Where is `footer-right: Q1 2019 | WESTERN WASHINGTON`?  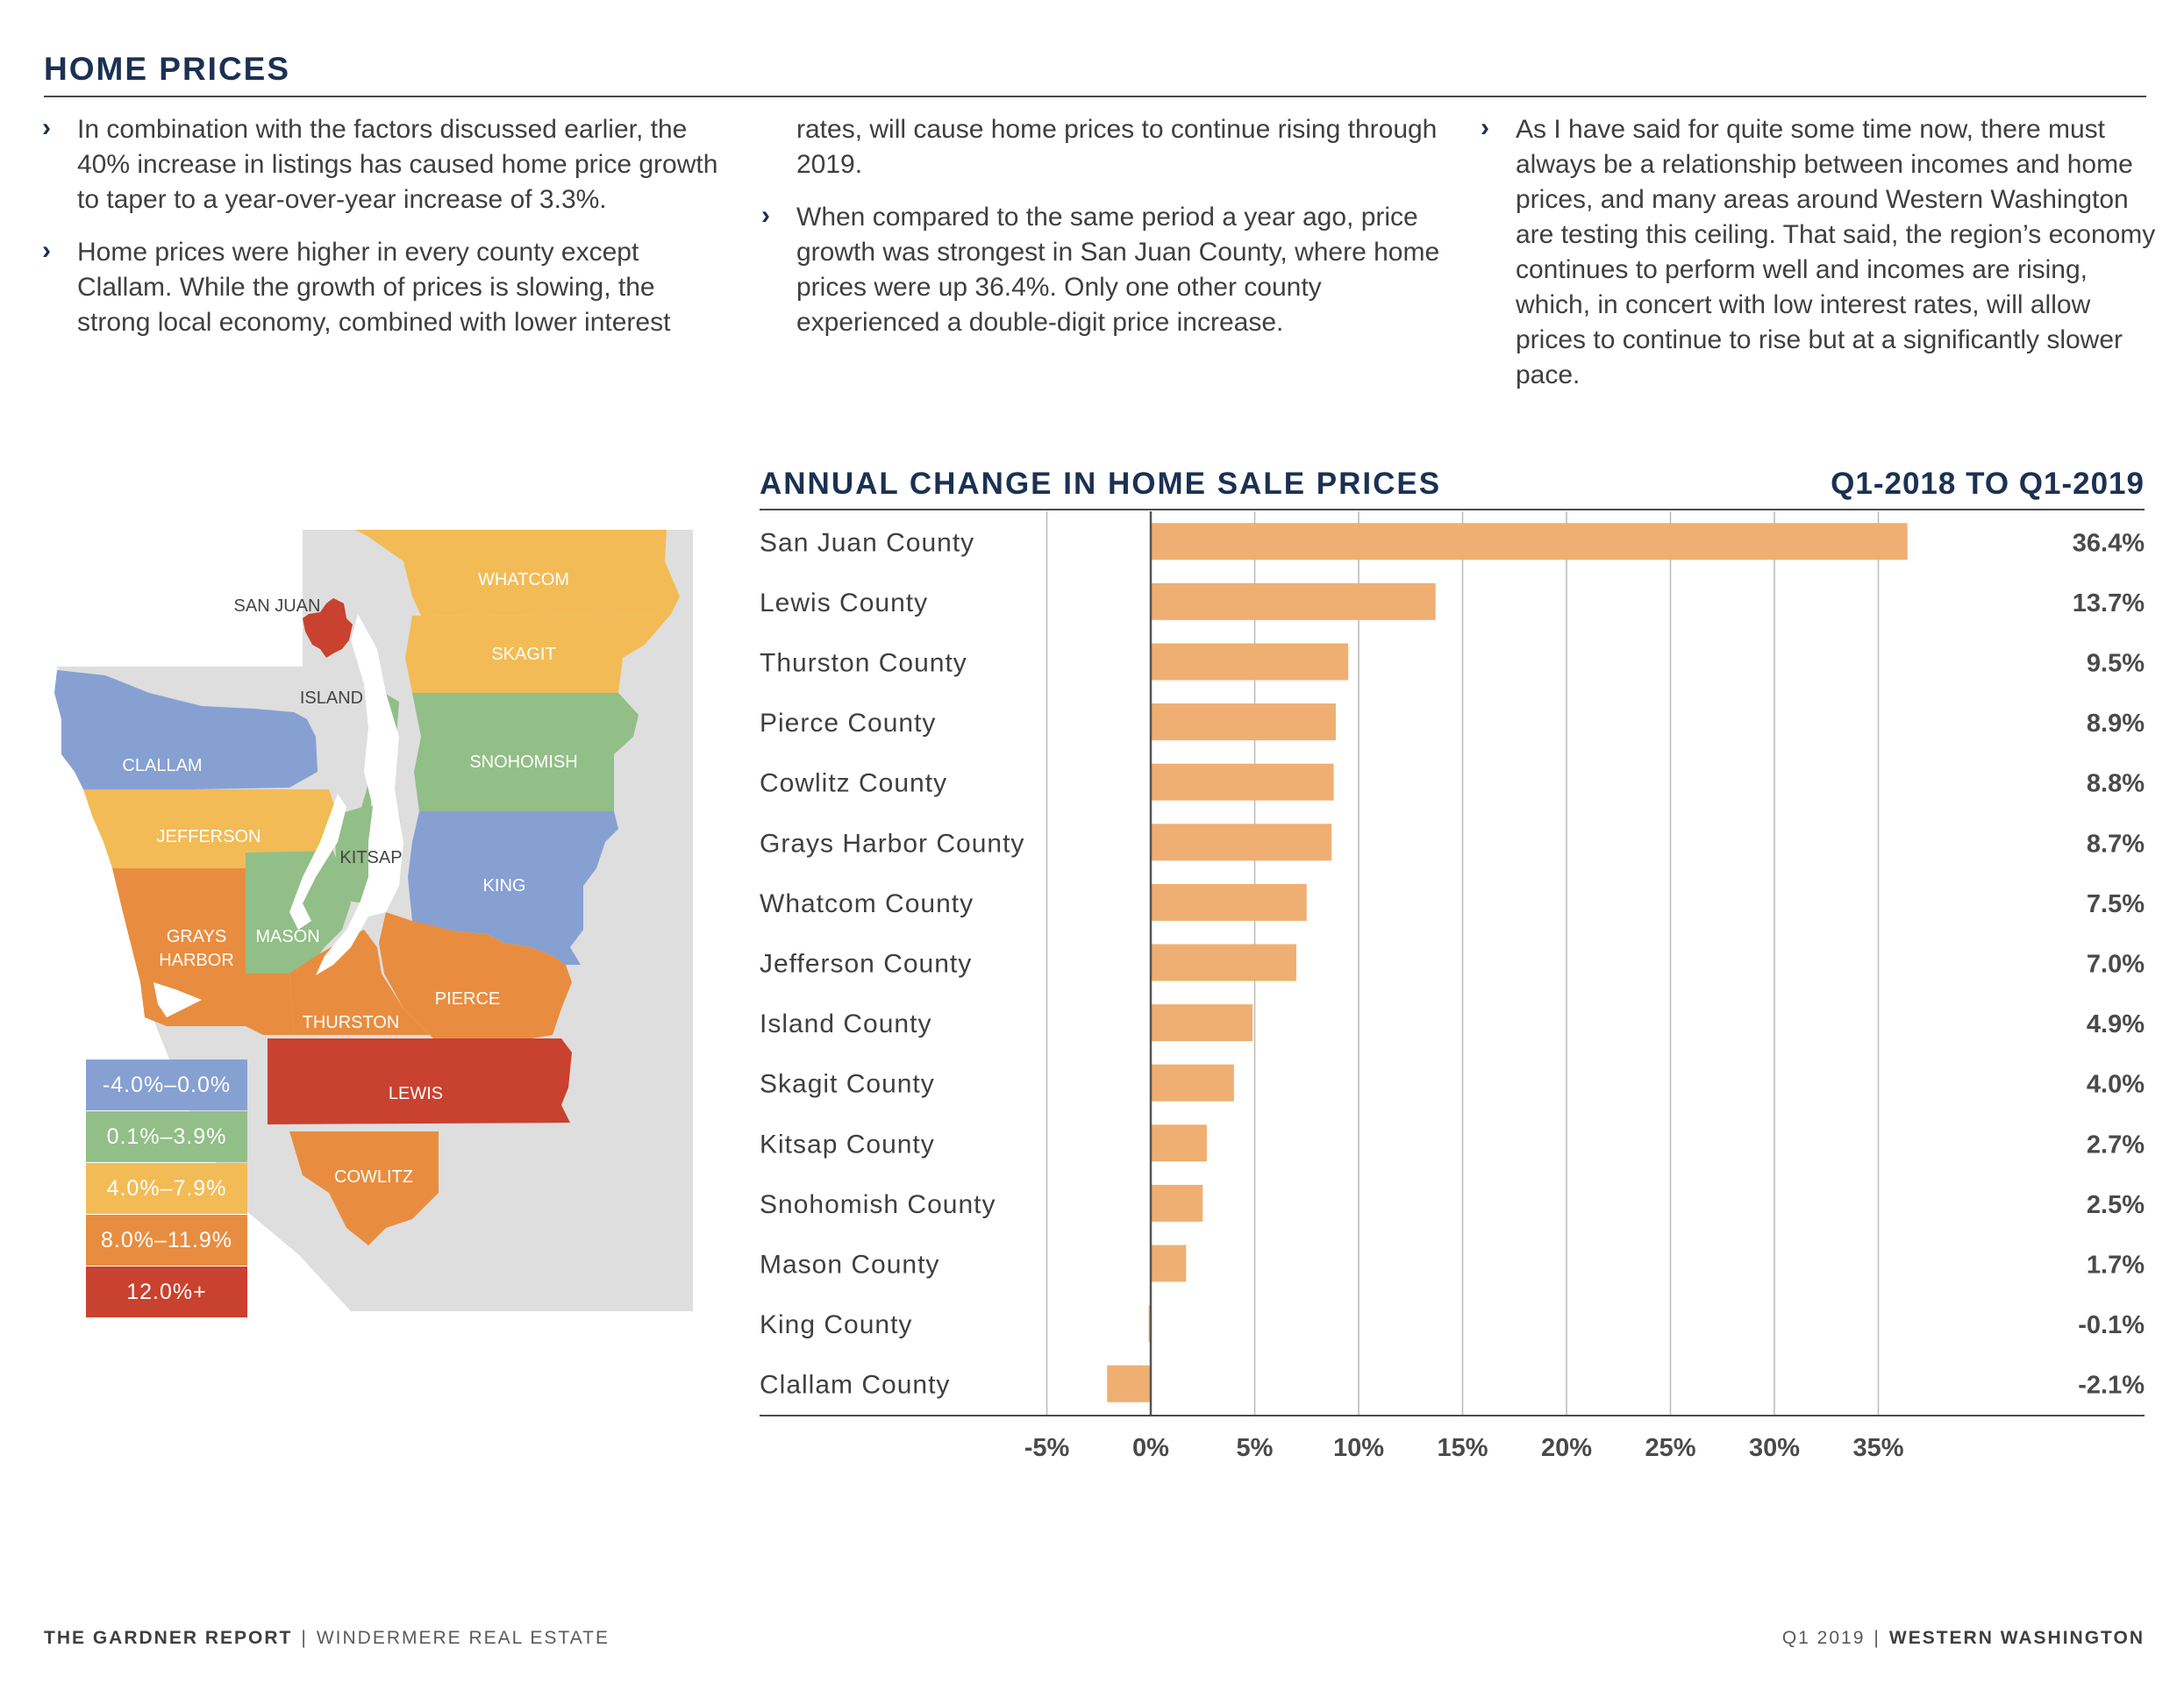
footer-right: Q1 2019 | WESTERN WASHINGTON is located at coordinates (1963, 1638).